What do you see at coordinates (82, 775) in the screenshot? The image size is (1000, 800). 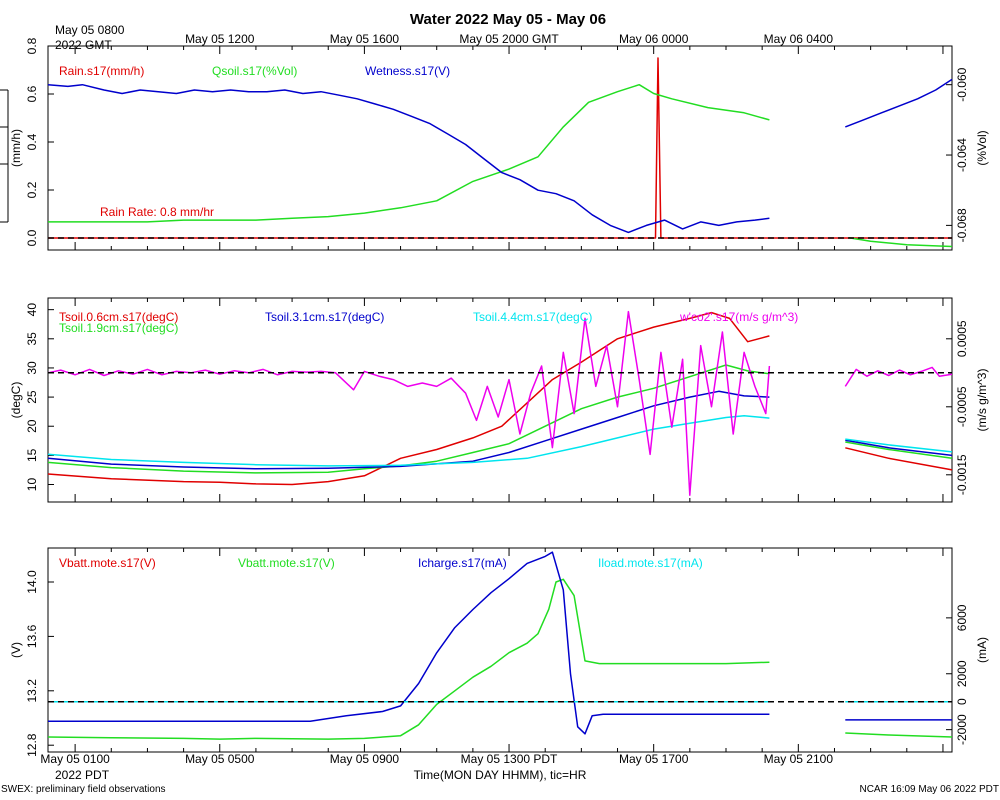 I see `bottom-axis-year-label: 2022 PDT` at bounding box center [82, 775].